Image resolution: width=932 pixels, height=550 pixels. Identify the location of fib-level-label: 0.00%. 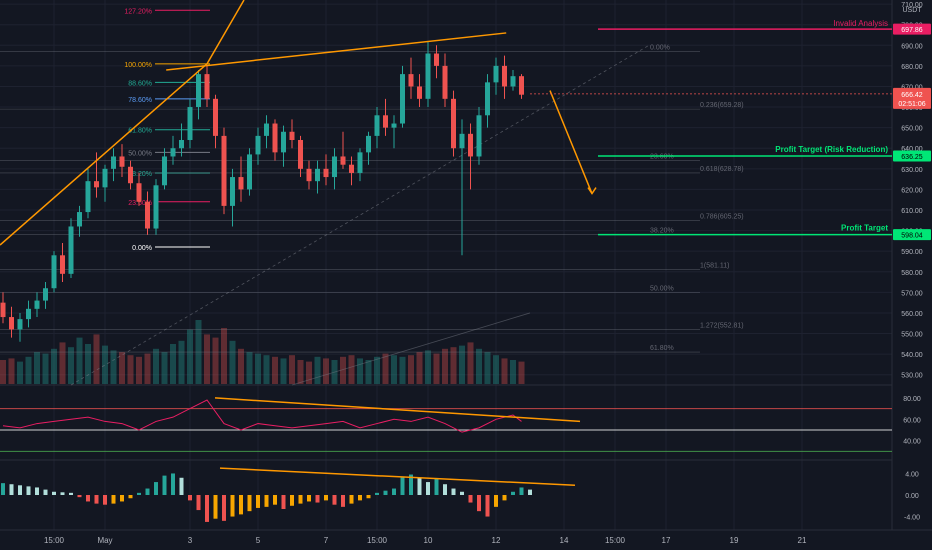
(142, 248).